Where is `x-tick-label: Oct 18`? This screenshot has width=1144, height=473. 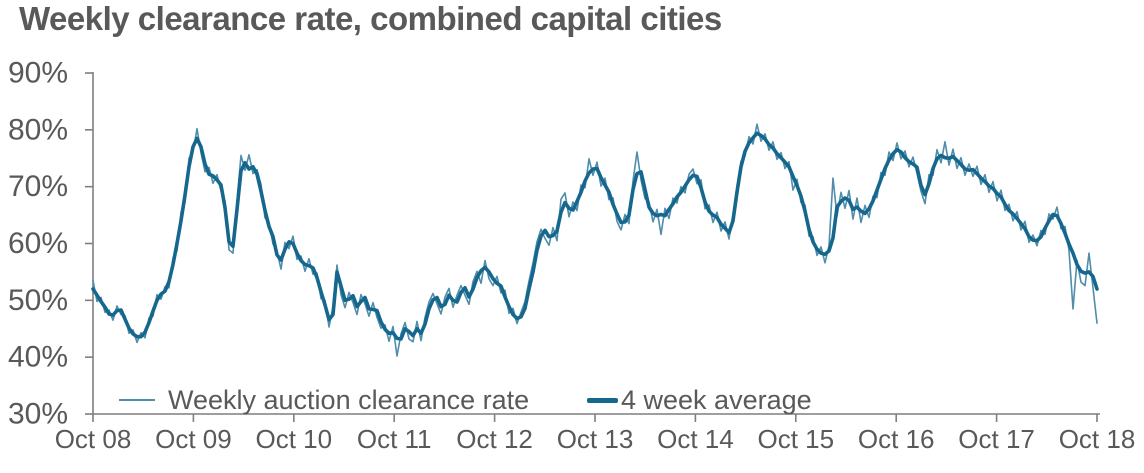 x-tick-label: Oct 18 is located at coordinates (1097, 439).